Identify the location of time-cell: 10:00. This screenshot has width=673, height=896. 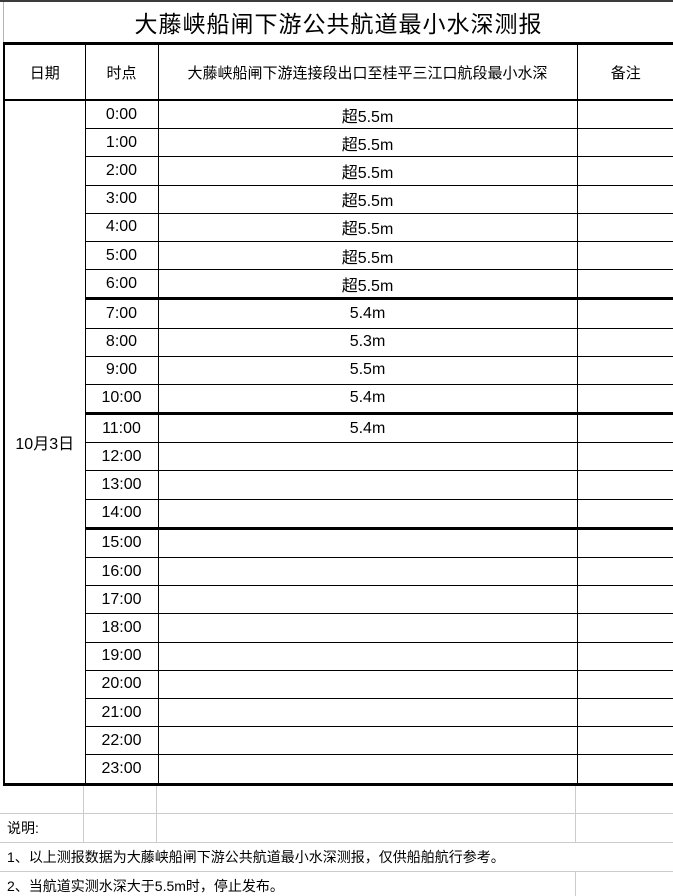
(121, 399).